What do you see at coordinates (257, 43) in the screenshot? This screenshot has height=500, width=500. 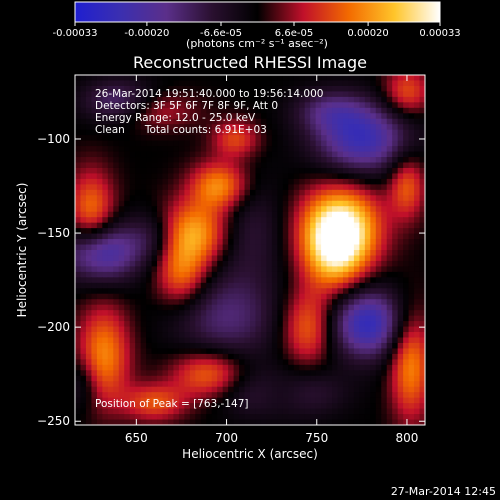 I see `colorbar-unit-label: (photons cm⁻² s⁻¹ asec⁻²)` at bounding box center [257, 43].